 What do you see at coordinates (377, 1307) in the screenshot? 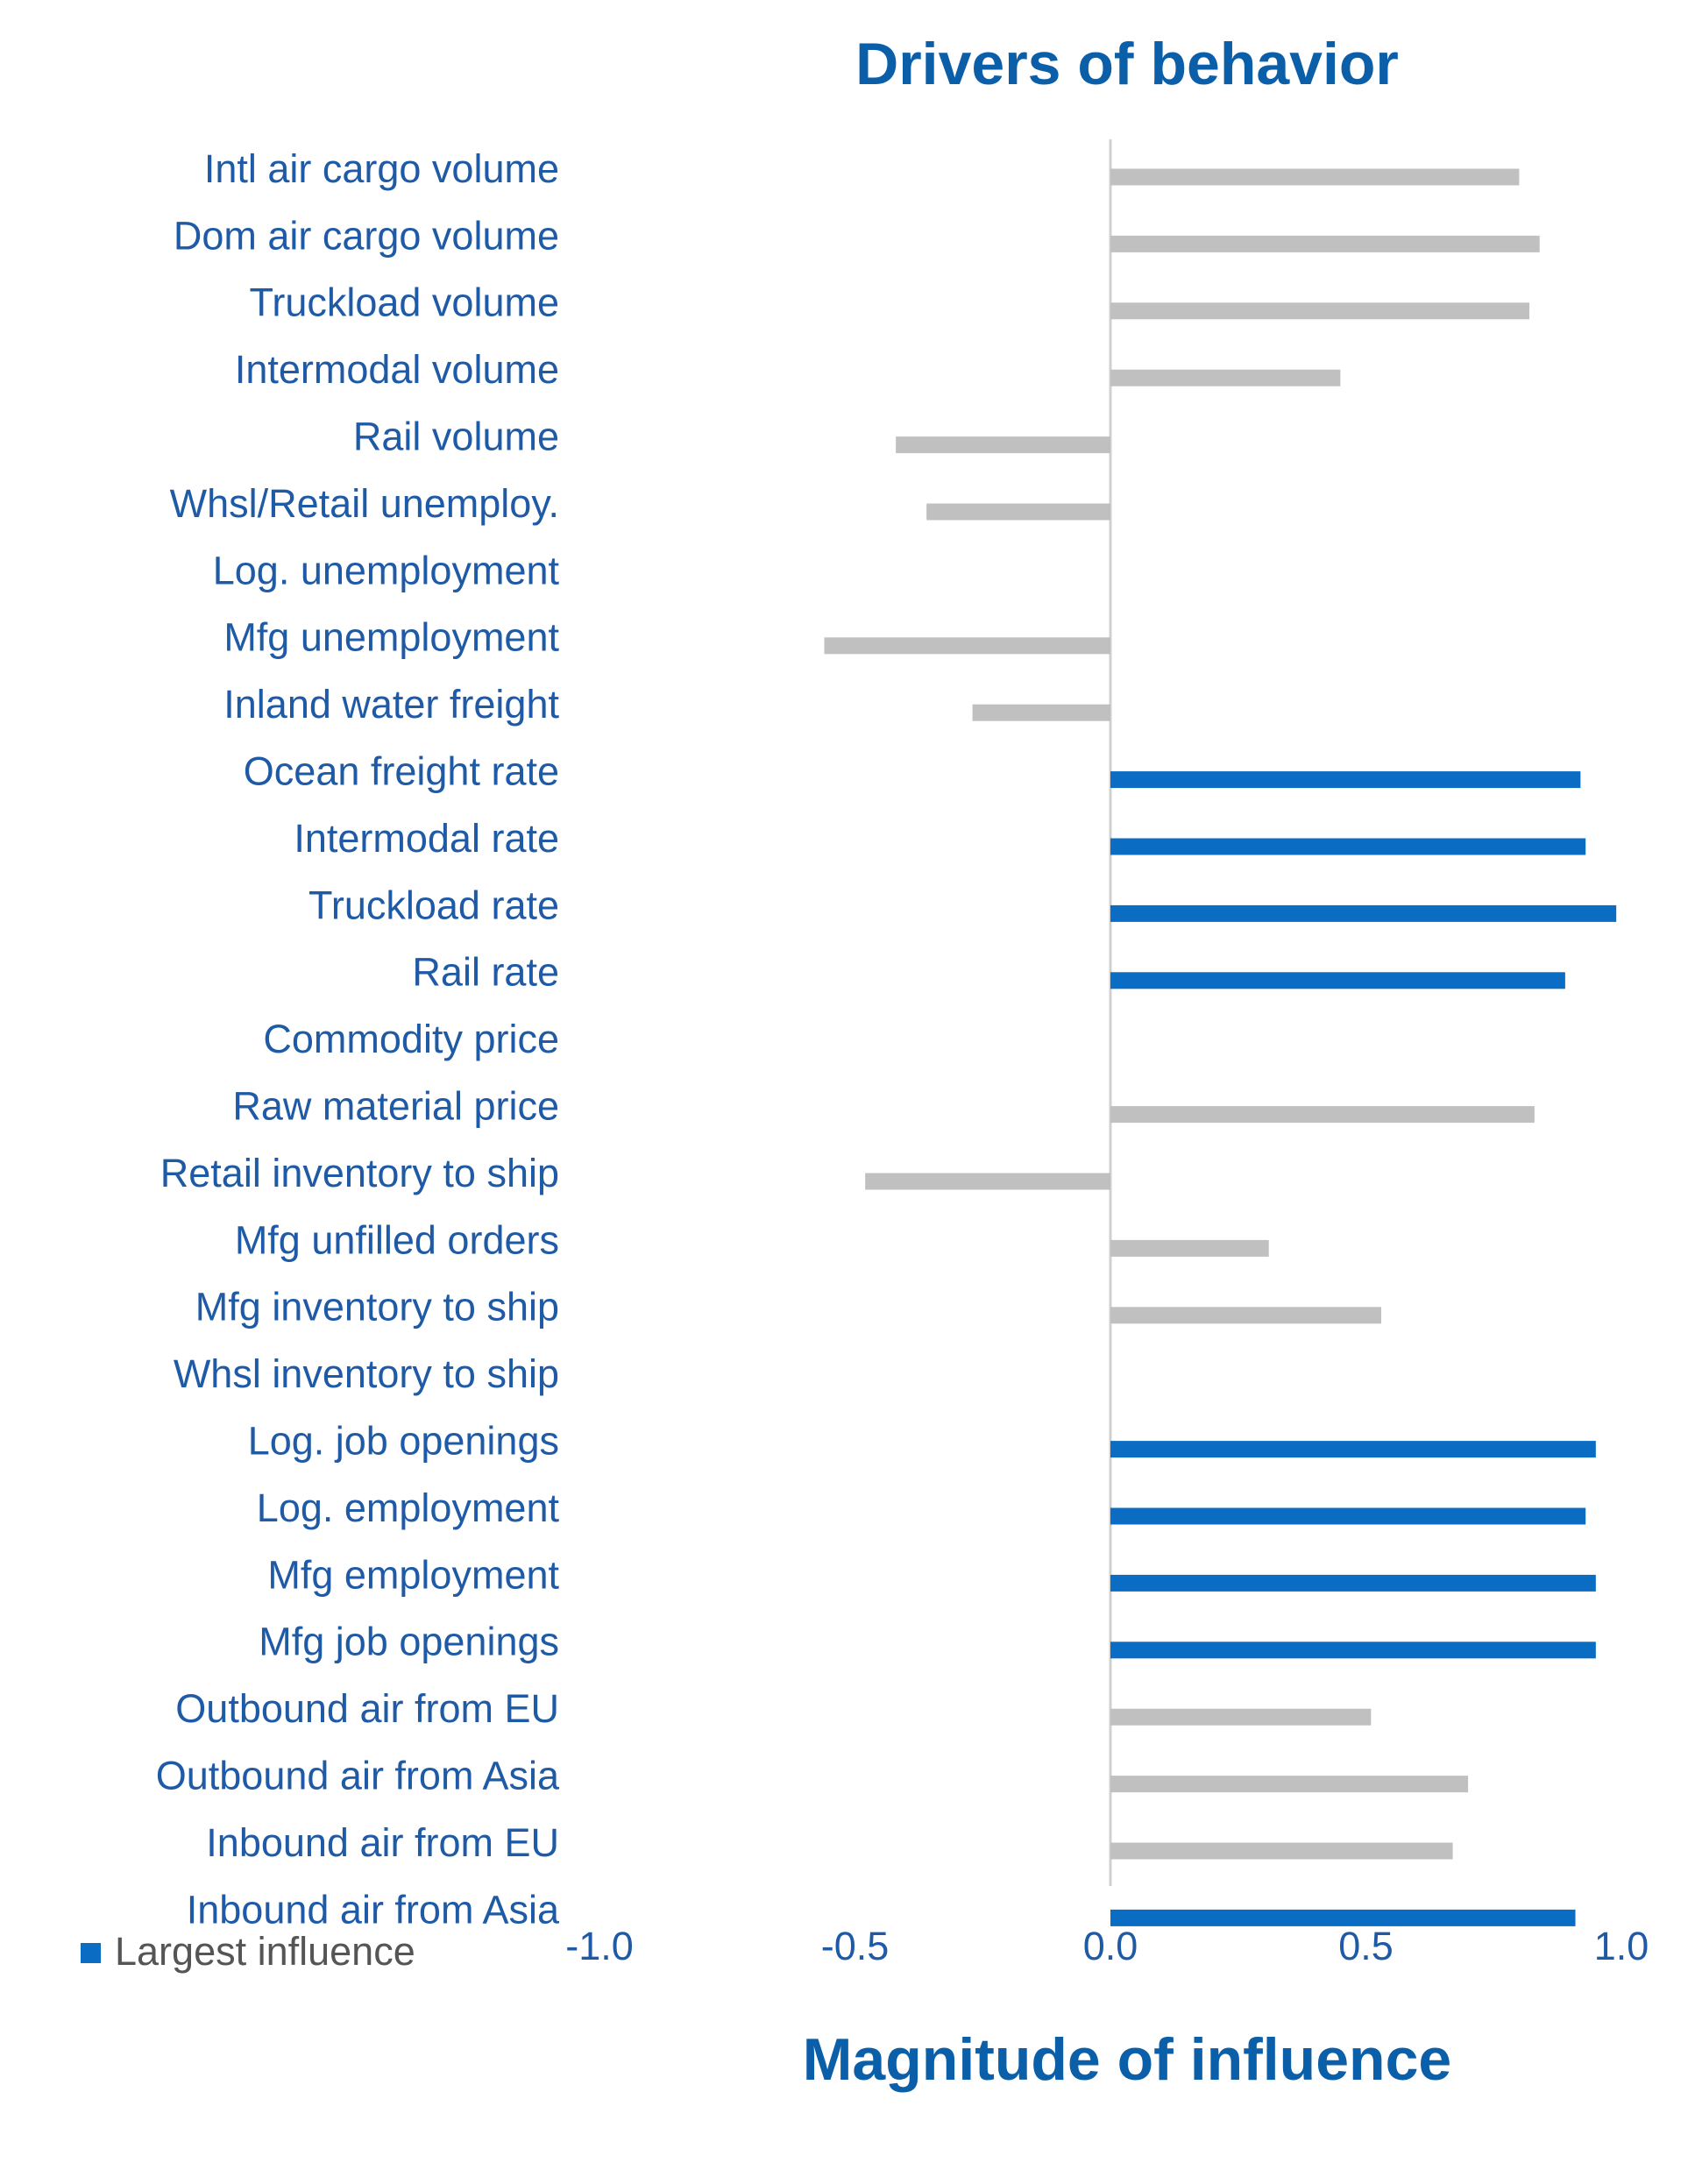
I see `y-tick-label: Mfg inventory to ship` at bounding box center [377, 1307].